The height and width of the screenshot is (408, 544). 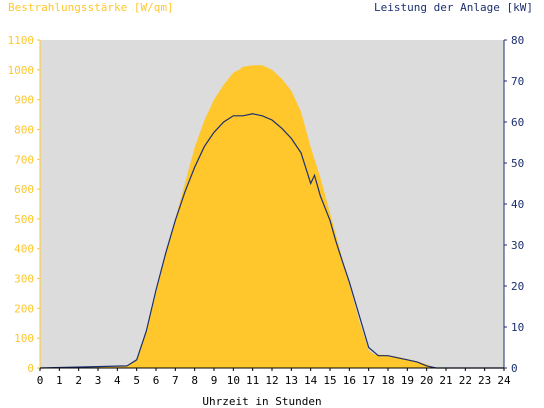 What do you see at coordinates (156, 380) in the screenshot?
I see `x-tick-label: 6` at bounding box center [156, 380].